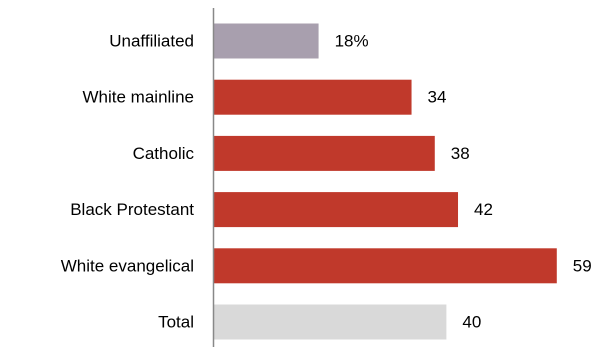 The image size is (611, 352). I want to click on category-label: Unaffiliated, so click(151, 41).